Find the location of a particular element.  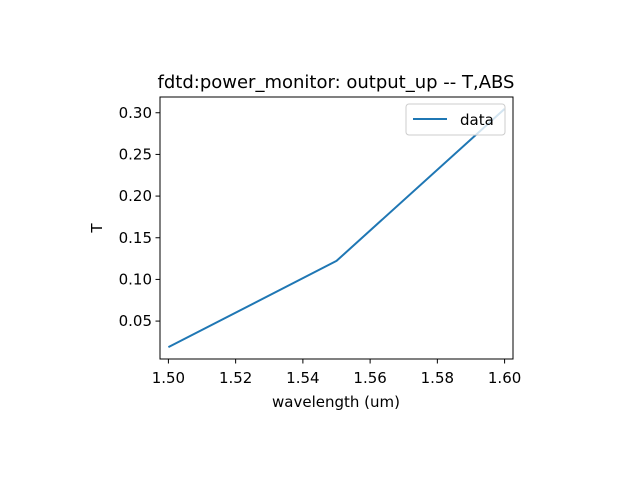

x-axis-ticks: 1.50 1.52 1.54 1.56 1.58 1.60 is located at coordinates (336, 373).